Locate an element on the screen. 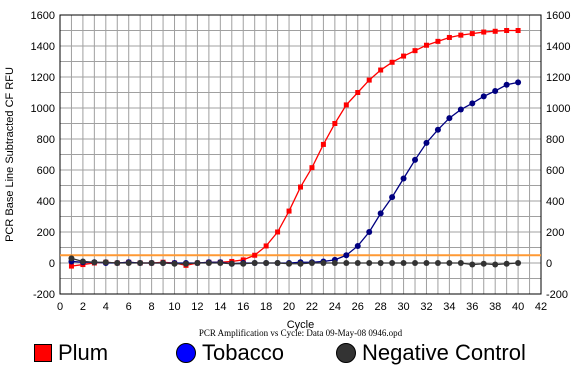  y-tick-label-left: 800 is located at coordinates (46, 140).